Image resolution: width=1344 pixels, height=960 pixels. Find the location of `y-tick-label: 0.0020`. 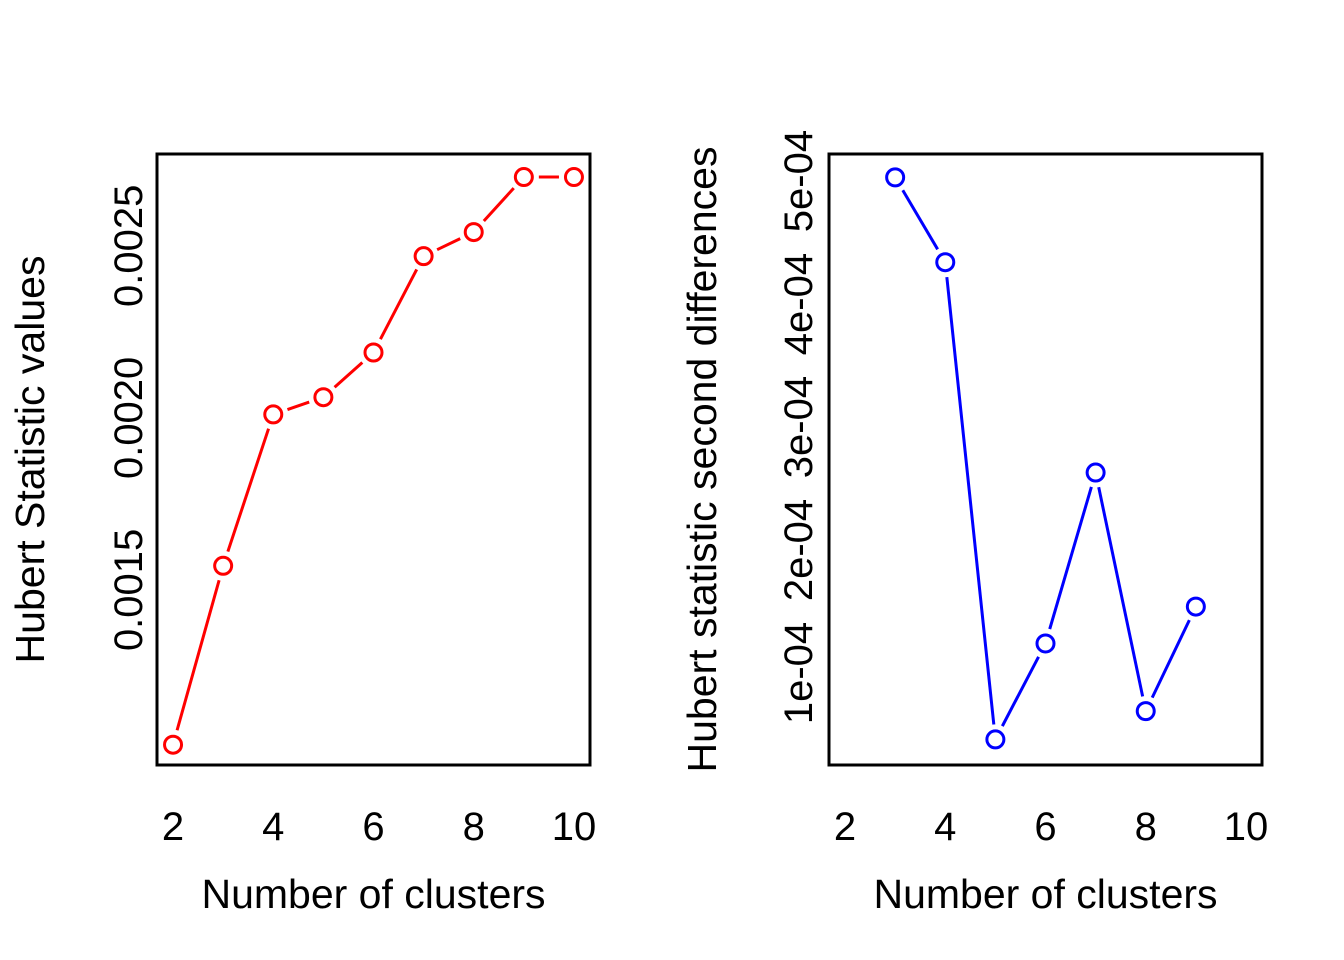

y-tick-label: 0.0020 is located at coordinates (129, 418).